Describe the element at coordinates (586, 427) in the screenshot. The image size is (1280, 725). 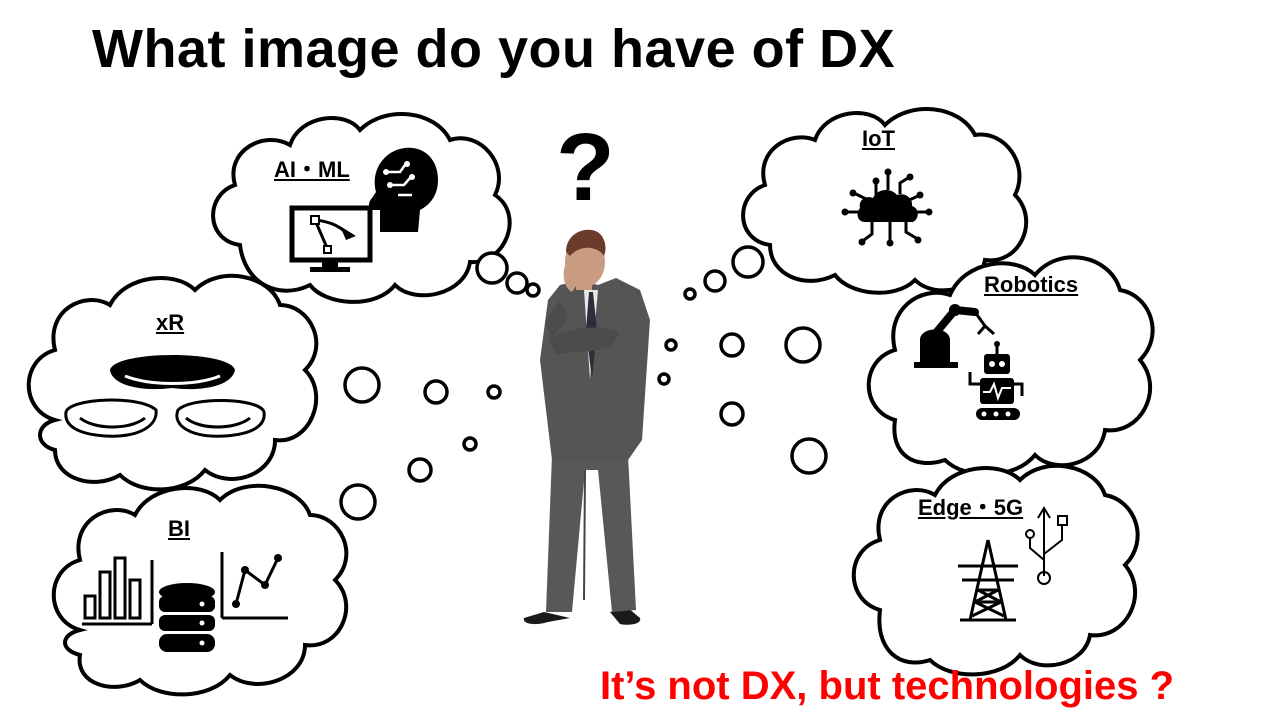
I see `thinking-businessman` at that location.